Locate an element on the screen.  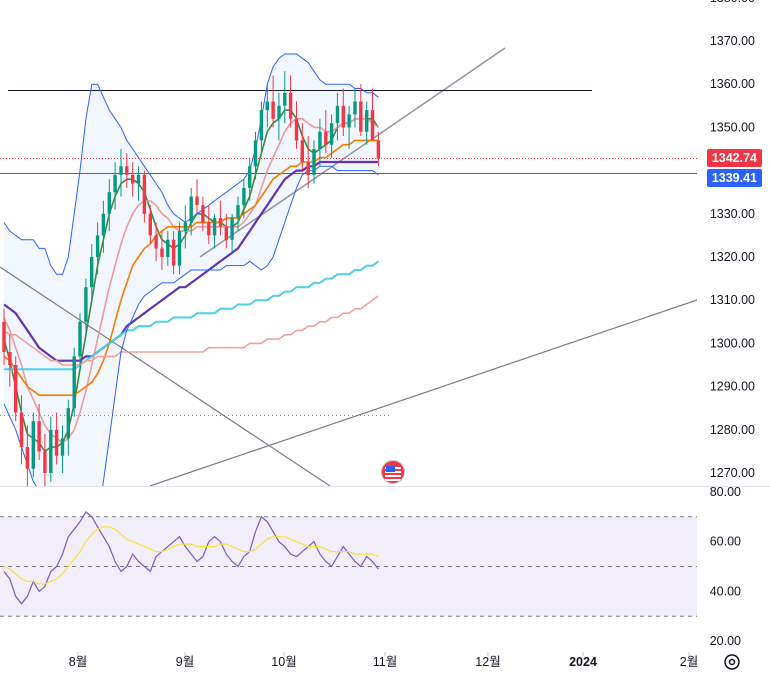
price-tick-label: 1320.00 is located at coordinates (732, 257).